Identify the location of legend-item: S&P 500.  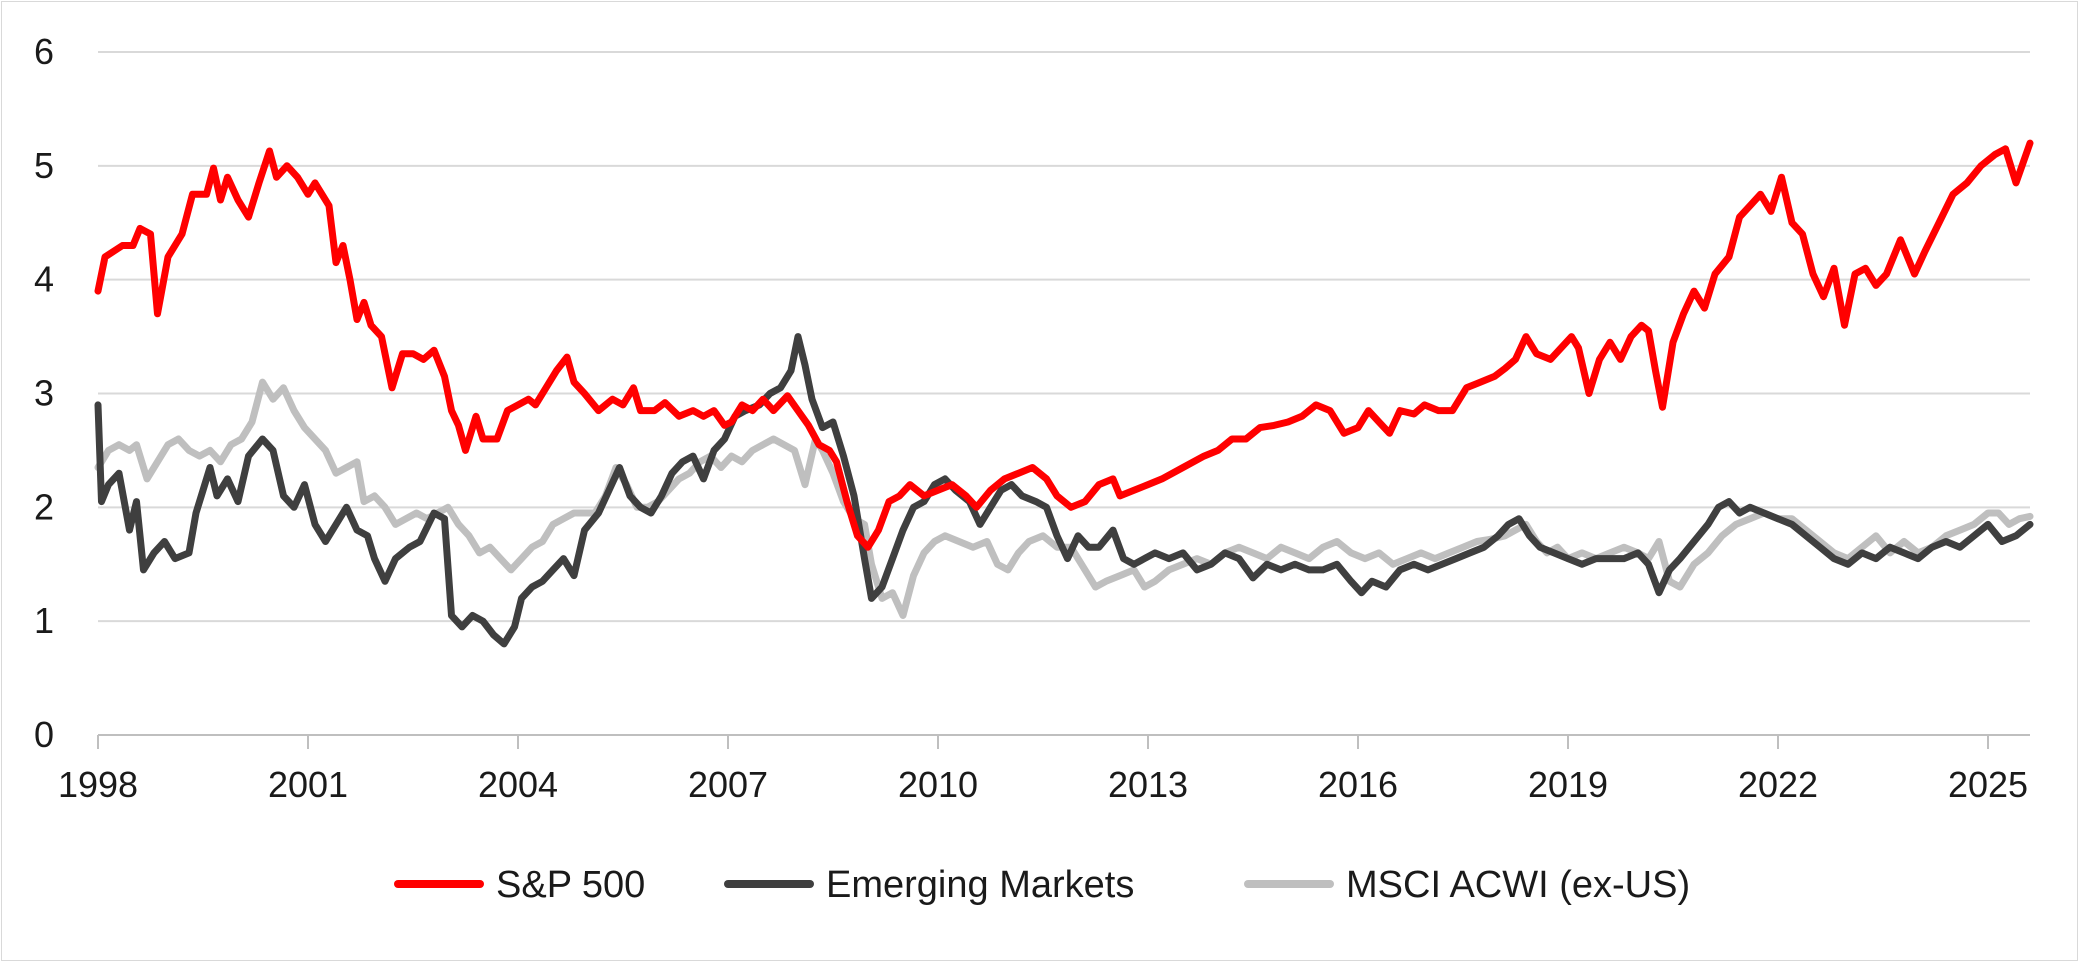
(519, 885).